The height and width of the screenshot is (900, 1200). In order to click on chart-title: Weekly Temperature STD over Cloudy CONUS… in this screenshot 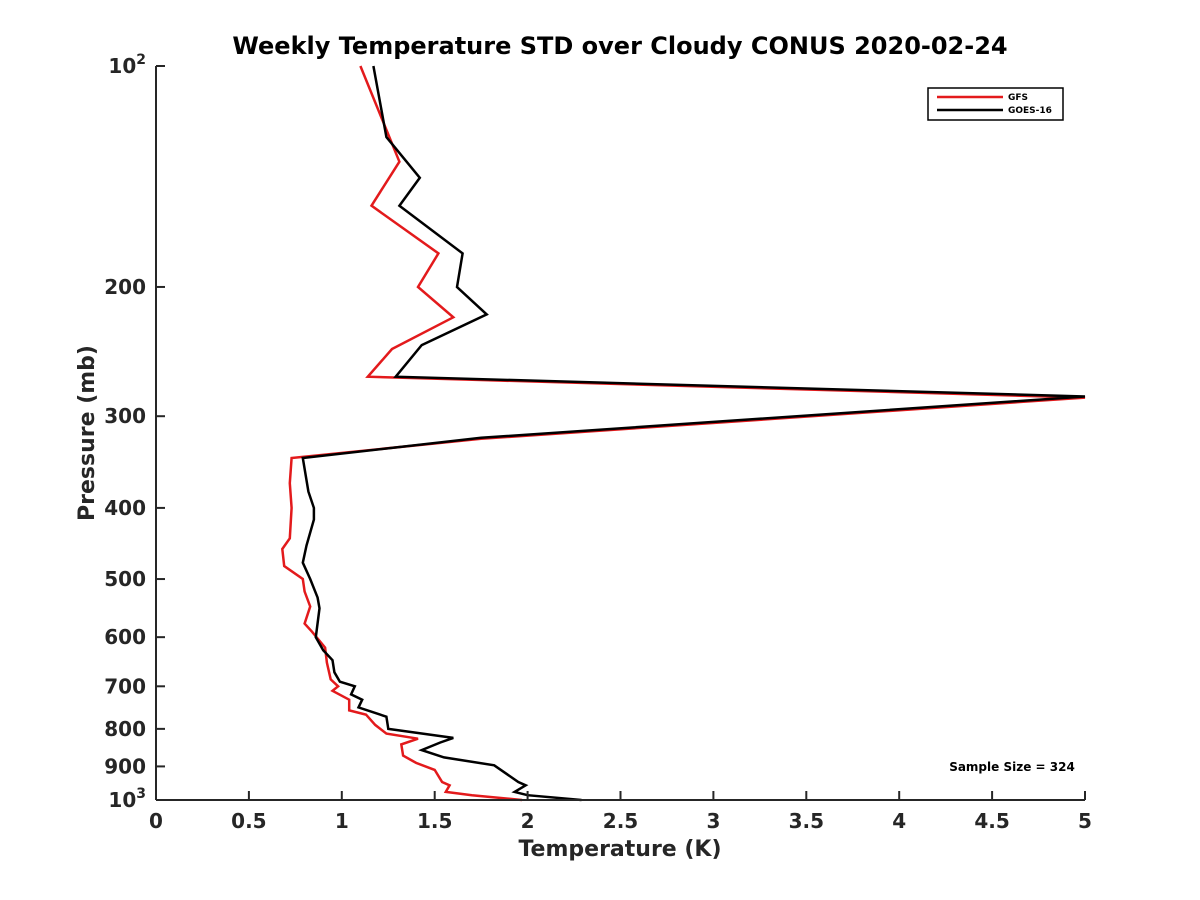, I will do `click(619, 46)`.